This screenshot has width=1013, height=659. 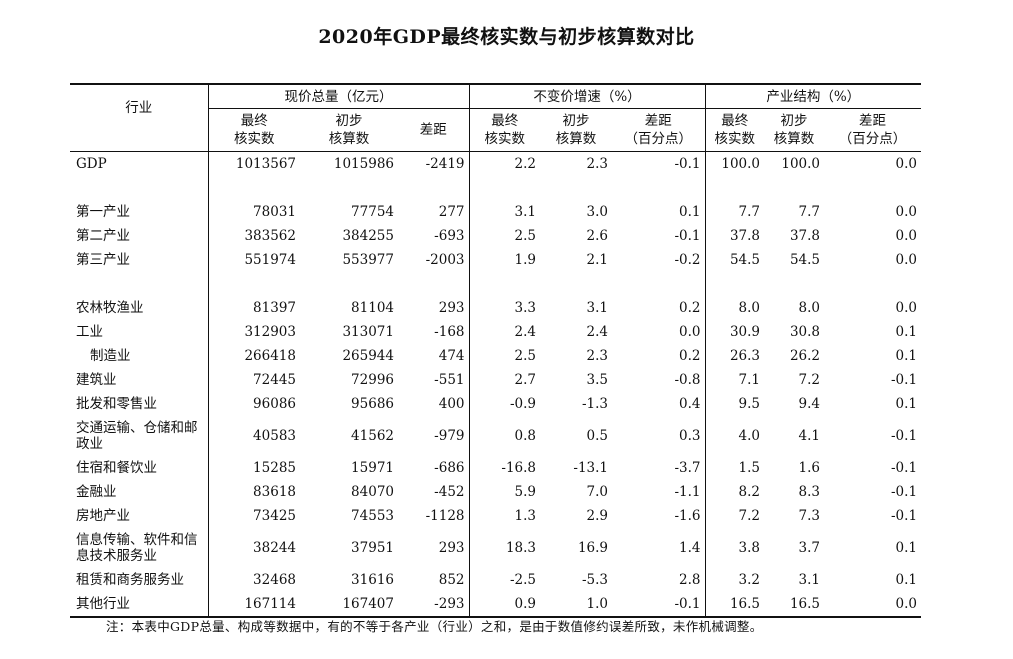 I want to click on industry-name: 其他行业, so click(x=139, y=605).